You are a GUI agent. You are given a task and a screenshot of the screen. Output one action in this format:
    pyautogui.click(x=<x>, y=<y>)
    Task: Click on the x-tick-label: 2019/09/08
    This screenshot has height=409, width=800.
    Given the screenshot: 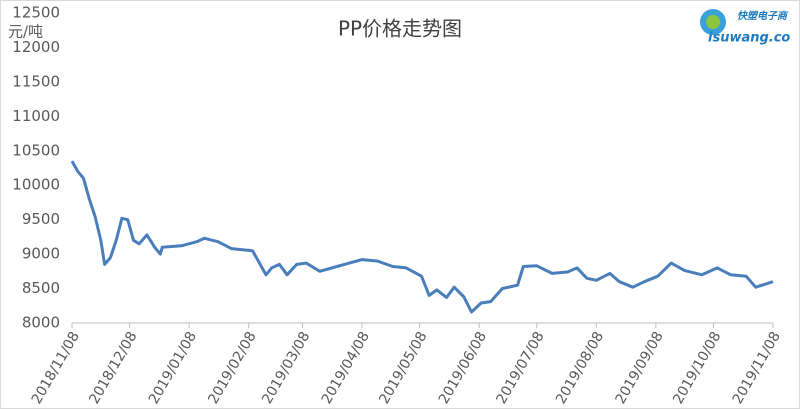 What is the action you would take?
    pyautogui.click(x=640, y=368)
    